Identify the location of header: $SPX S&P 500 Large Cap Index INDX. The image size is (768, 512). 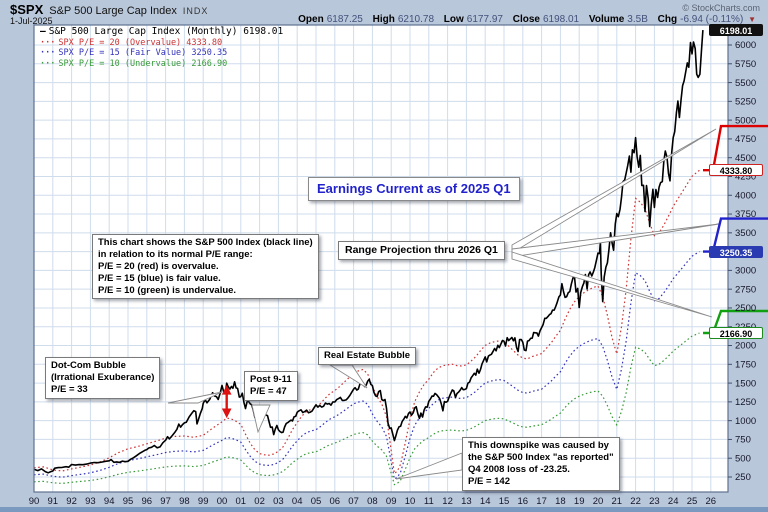
(109, 9).